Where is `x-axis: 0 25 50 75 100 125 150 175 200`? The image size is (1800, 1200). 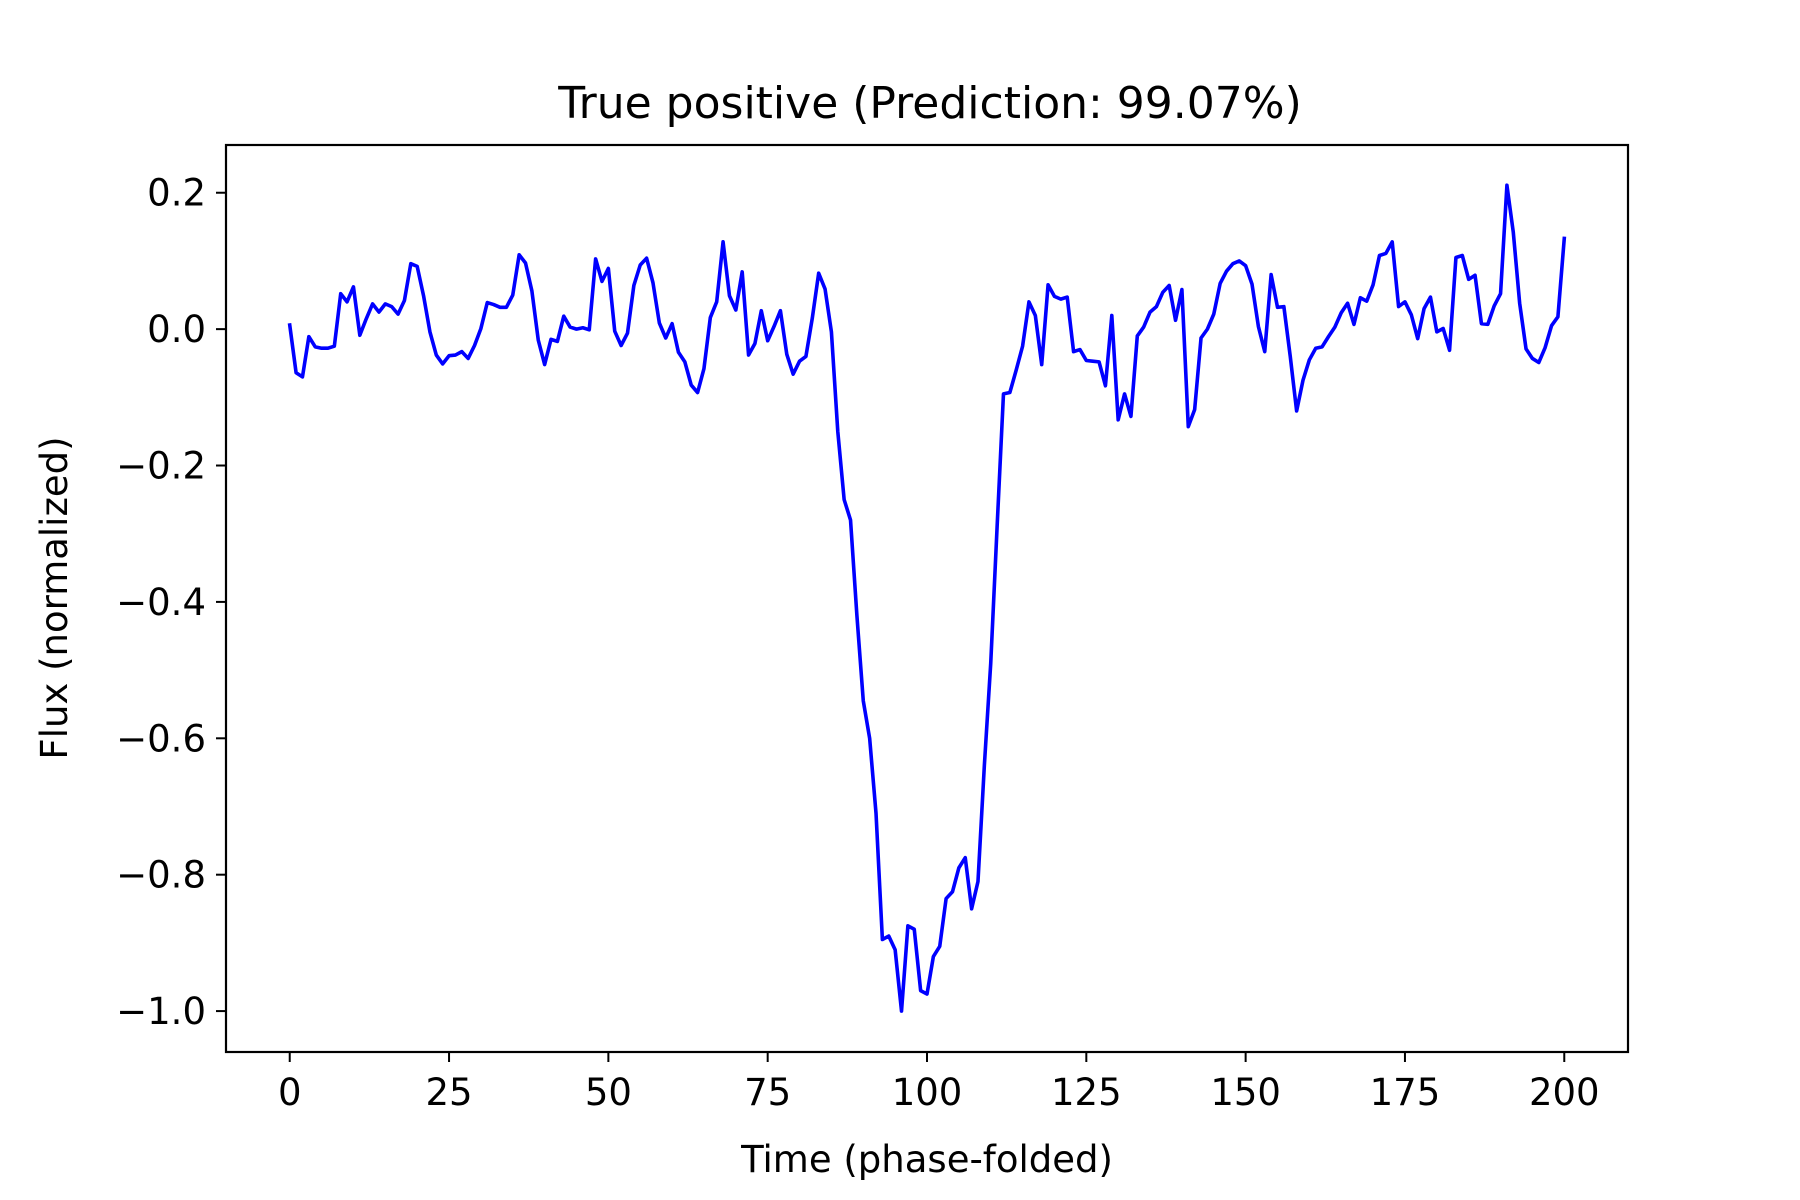
x-axis: 0 25 50 75 100 125 150 175 200 is located at coordinates (939, 1083).